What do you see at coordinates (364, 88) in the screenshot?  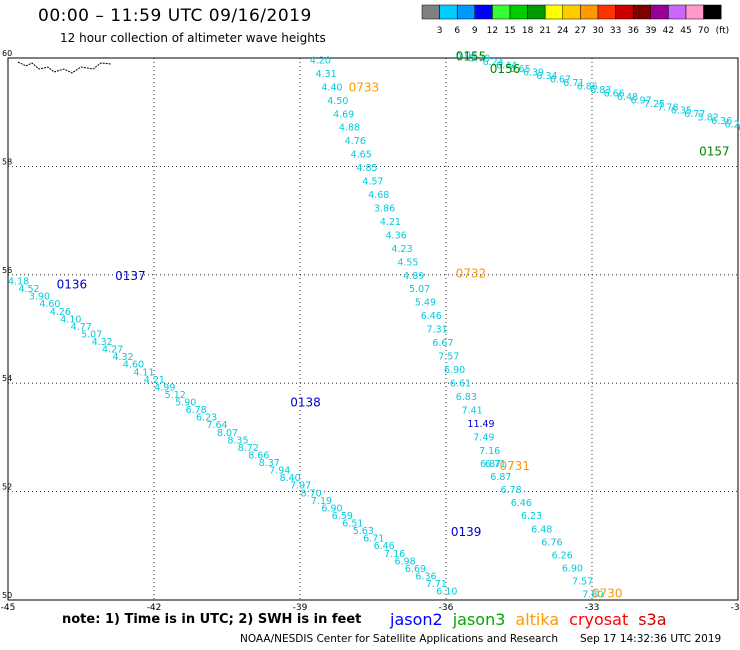 I see `pass-label: 0733` at bounding box center [364, 88].